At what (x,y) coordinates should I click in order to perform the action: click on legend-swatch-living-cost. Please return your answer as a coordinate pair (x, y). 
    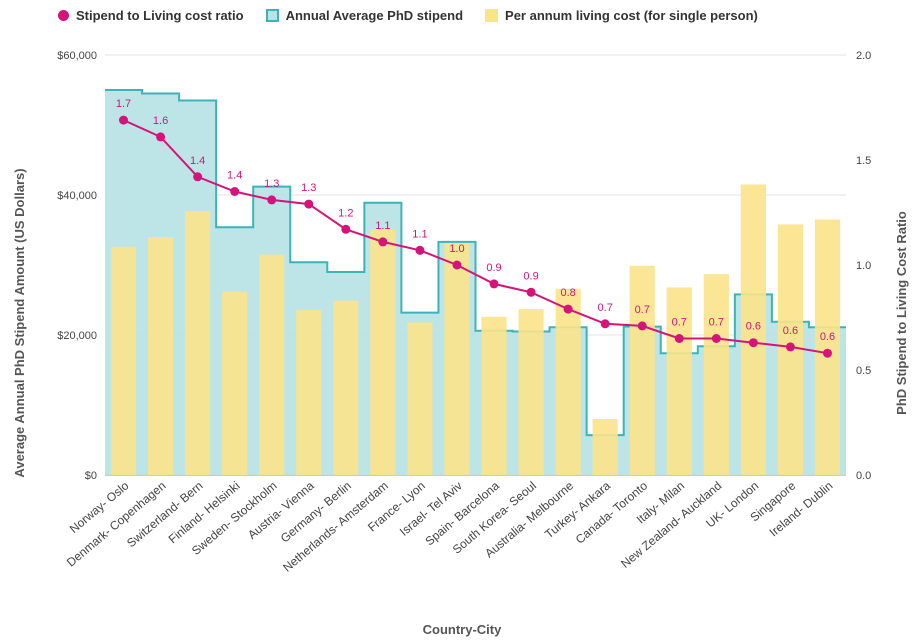
    Looking at the image, I should click on (492, 15).